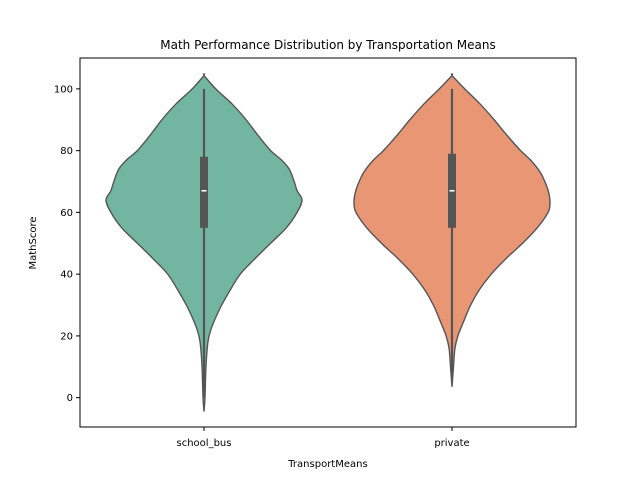  What do you see at coordinates (66, 336) in the screenshot?
I see `y-tick-label: 20` at bounding box center [66, 336].